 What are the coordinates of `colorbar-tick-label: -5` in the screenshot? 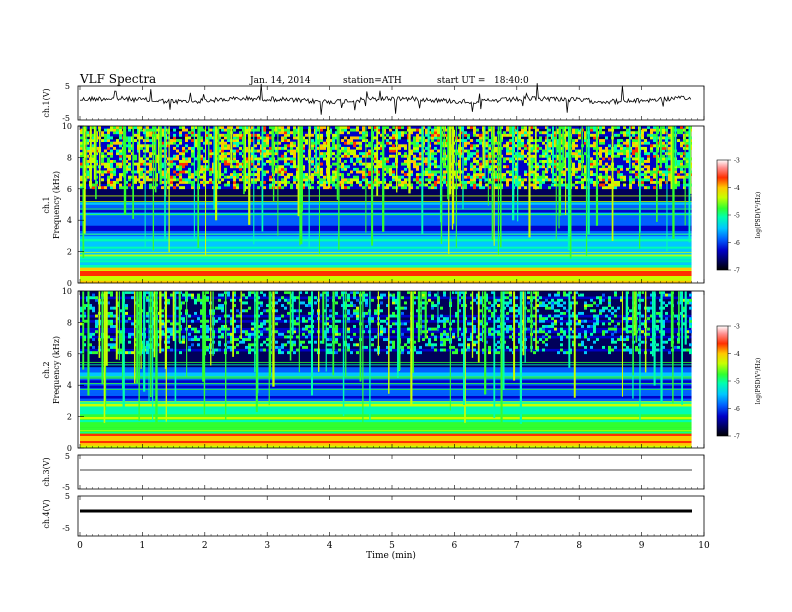 It's located at (737, 382).